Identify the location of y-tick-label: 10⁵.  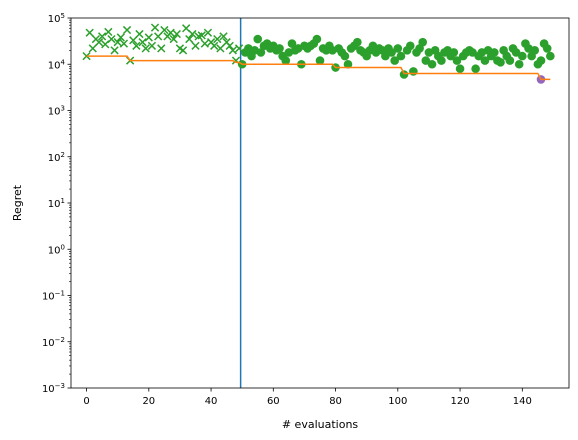
(56, 18).